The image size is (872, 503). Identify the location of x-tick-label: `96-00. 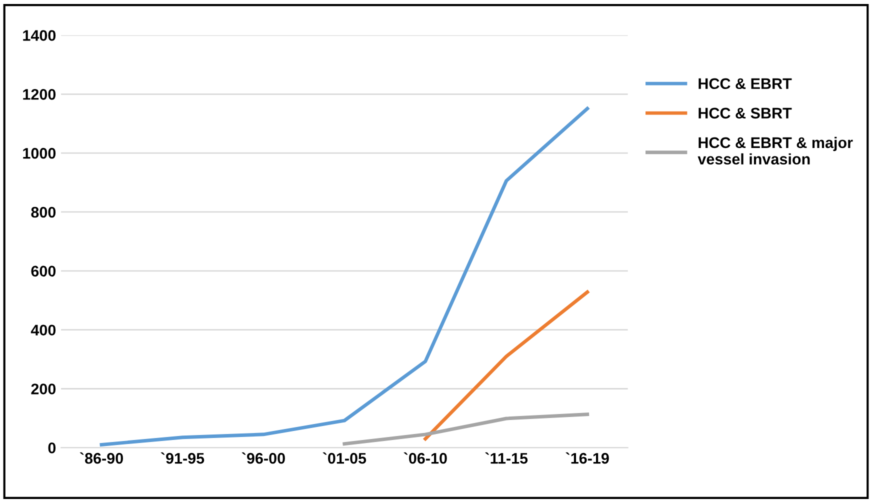
(263, 458).